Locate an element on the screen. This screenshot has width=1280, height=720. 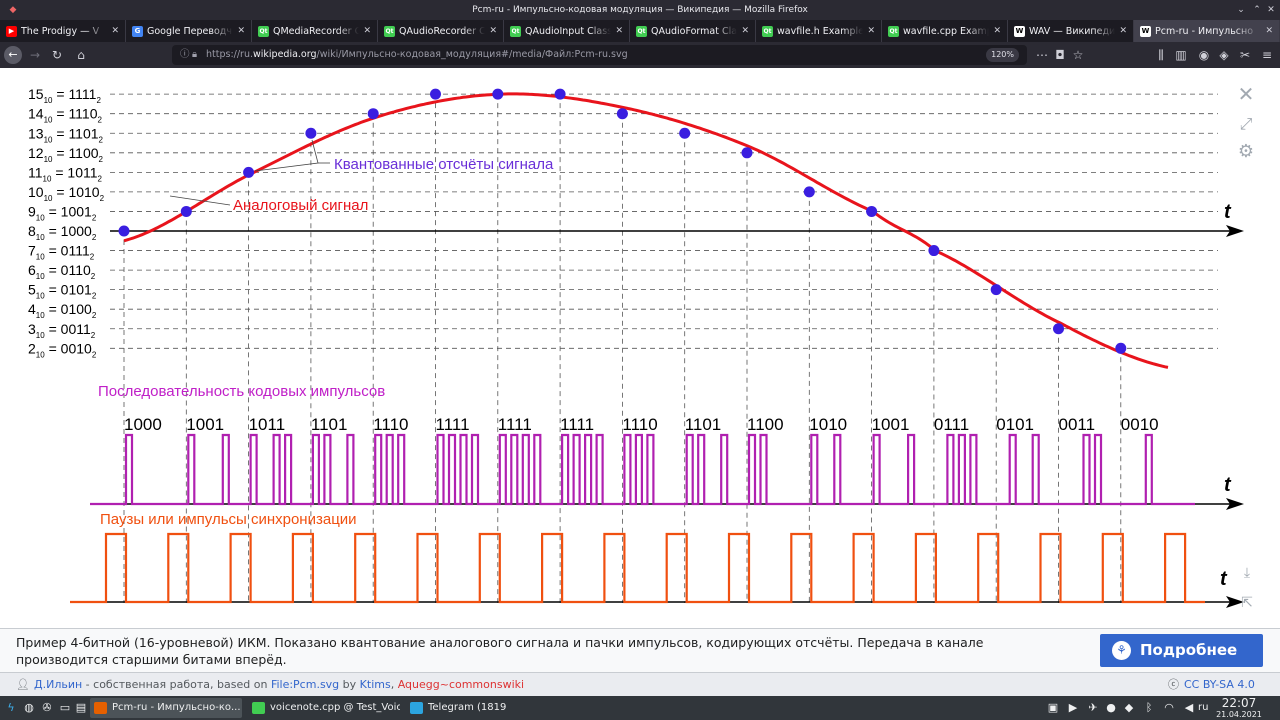
reload-icon: ↻ is located at coordinates (57, 55).